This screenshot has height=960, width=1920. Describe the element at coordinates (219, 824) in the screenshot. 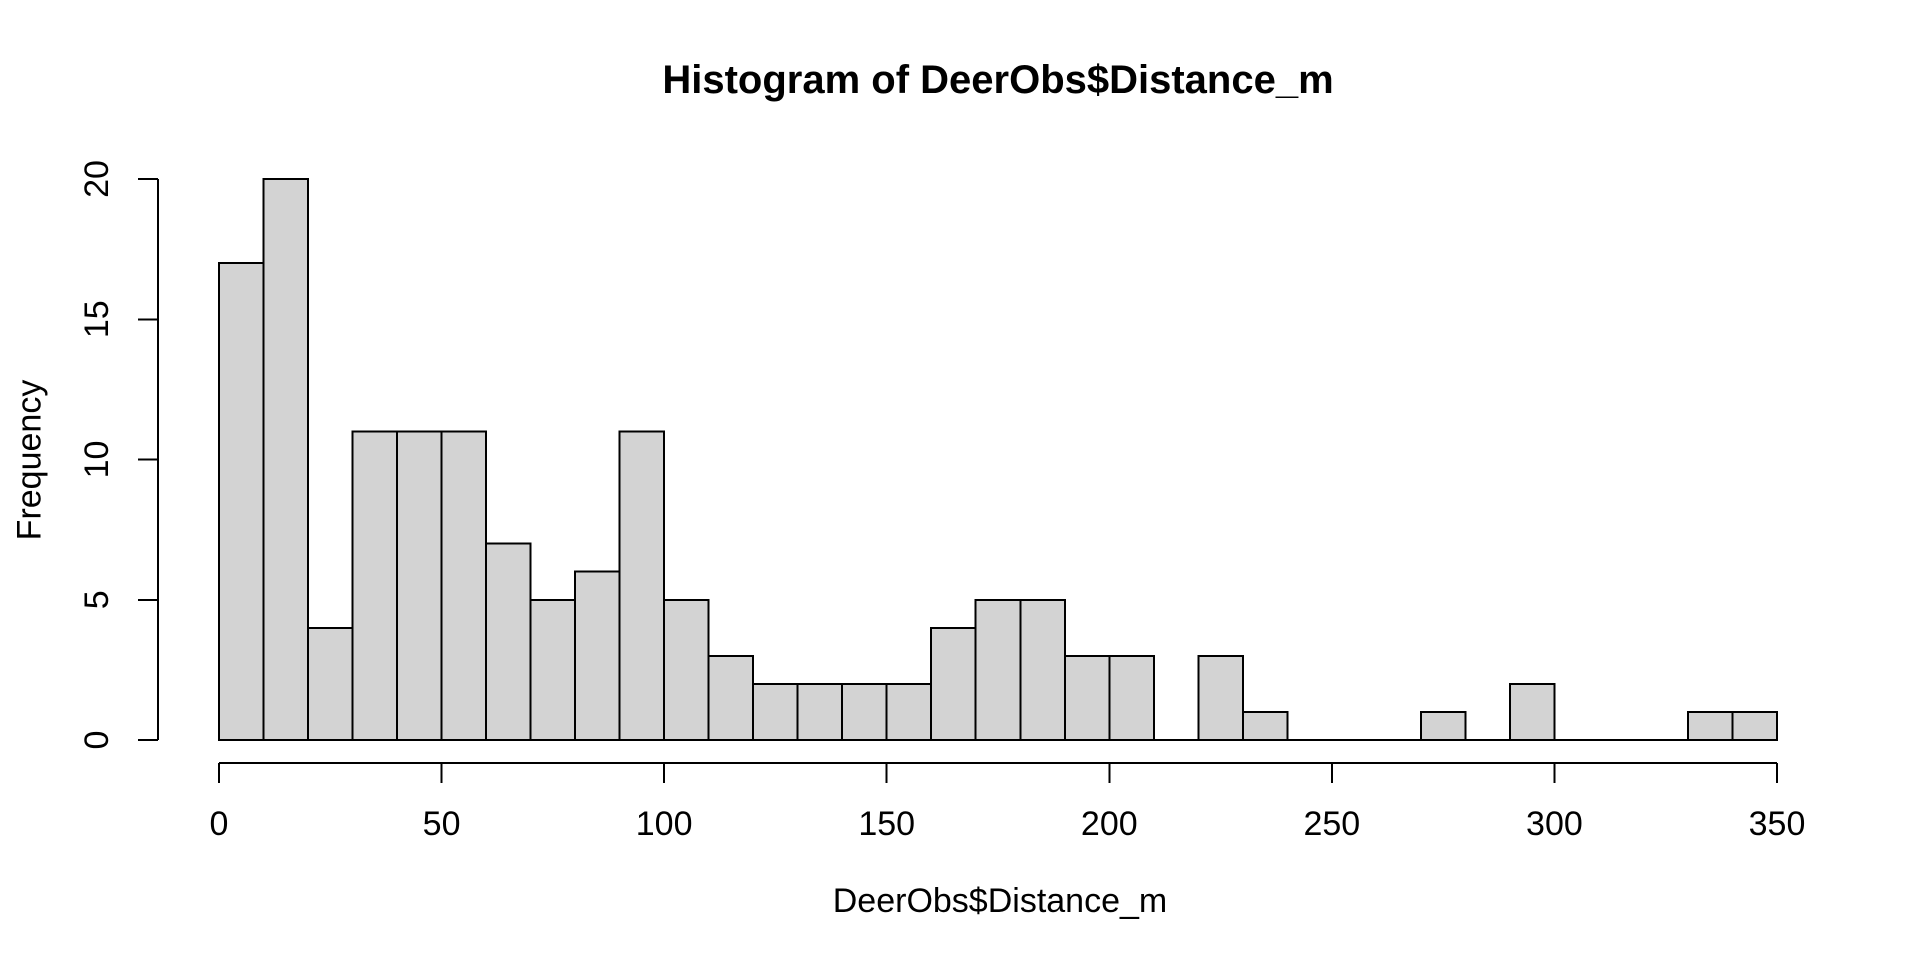

I see `x-tick-label: 0` at that location.